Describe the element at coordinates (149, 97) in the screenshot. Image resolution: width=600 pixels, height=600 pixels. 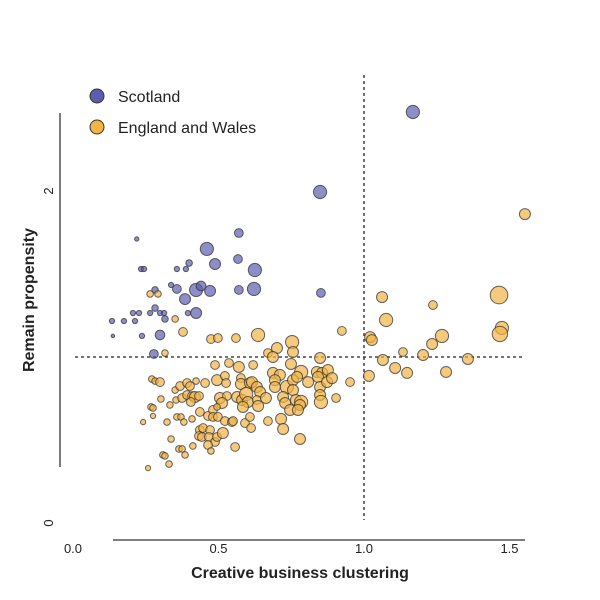
I see `legend-label-scotland: Scotland` at that location.